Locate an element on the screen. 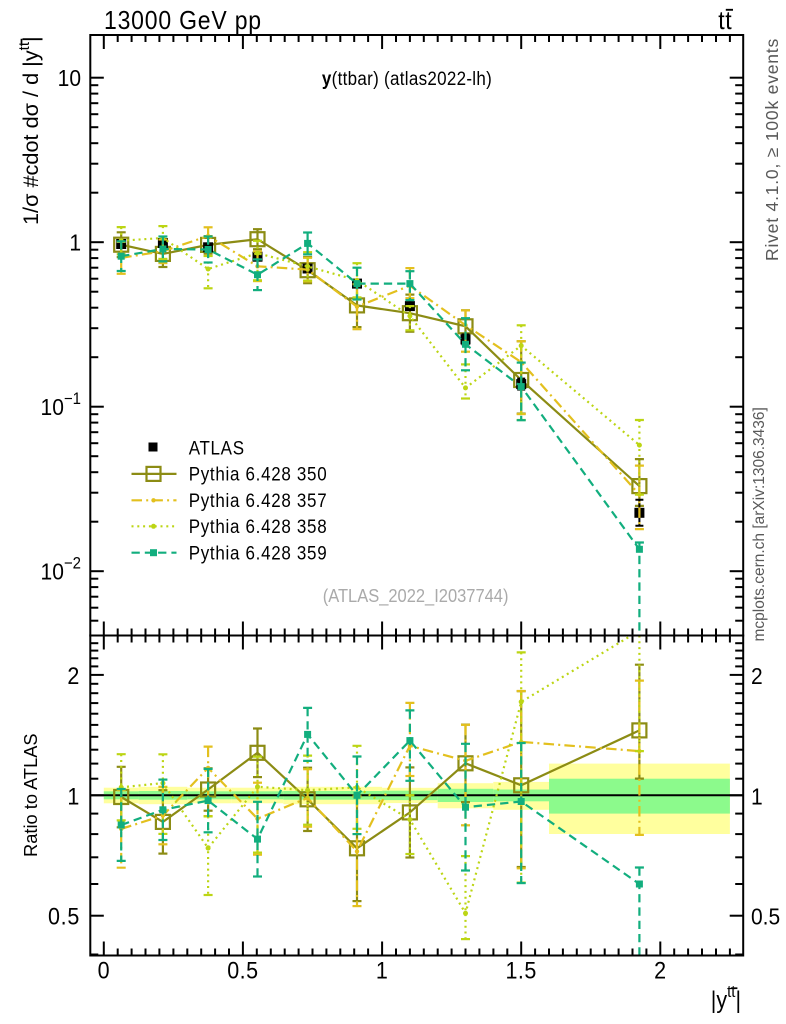 The width and height of the screenshot is (786, 1024). svg-text: y(ttbar) (atlas2022-lh) is located at coordinates (407, 78).